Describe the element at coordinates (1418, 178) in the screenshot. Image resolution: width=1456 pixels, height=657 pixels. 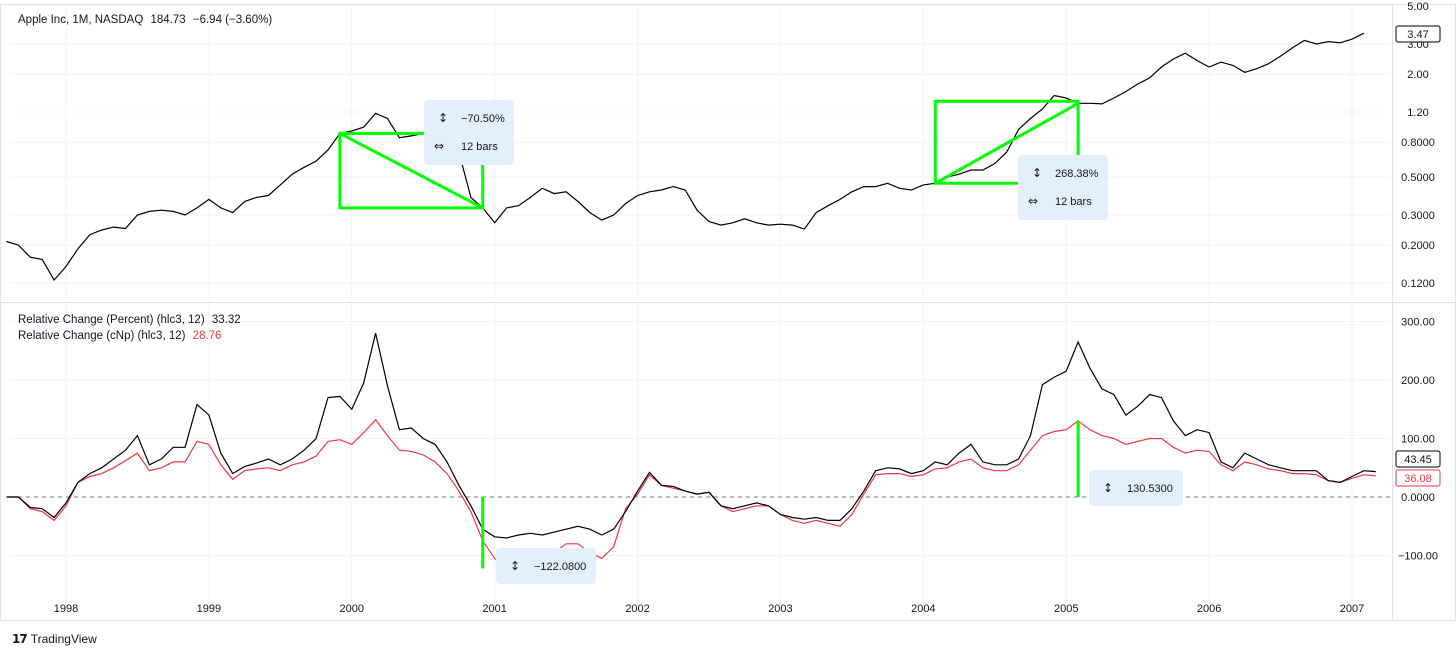
I see `price-tick-label: 0.5000` at that location.